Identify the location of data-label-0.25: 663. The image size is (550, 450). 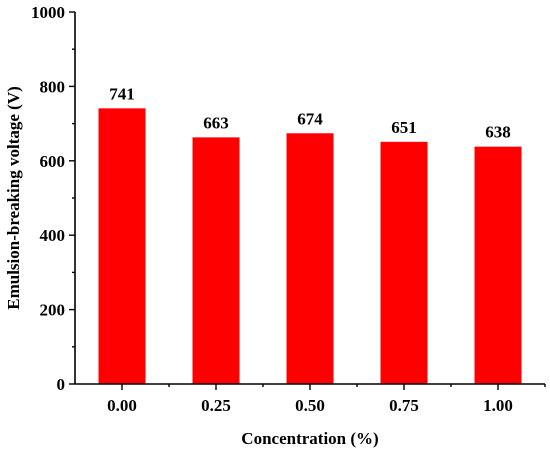
(216, 122).